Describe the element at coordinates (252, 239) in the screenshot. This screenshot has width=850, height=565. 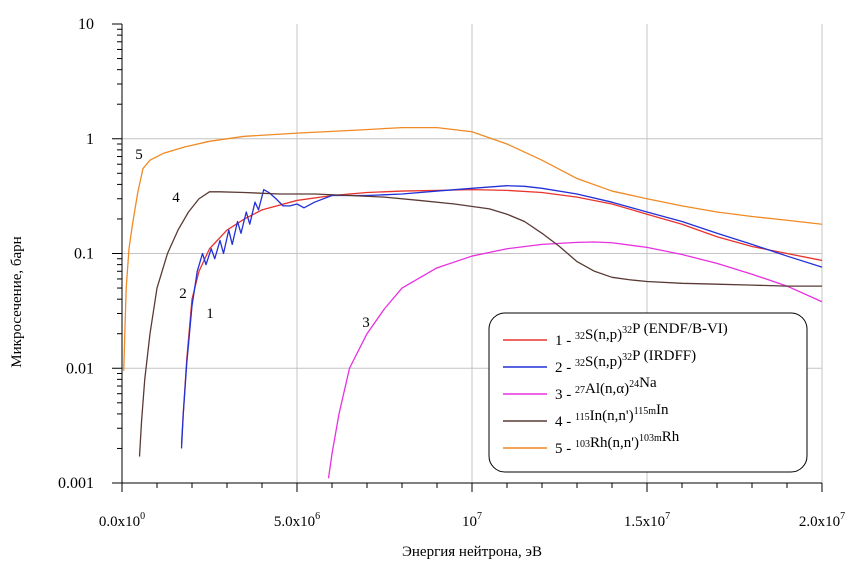
I see `curve-labels: 1 2 3 4 5` at that location.